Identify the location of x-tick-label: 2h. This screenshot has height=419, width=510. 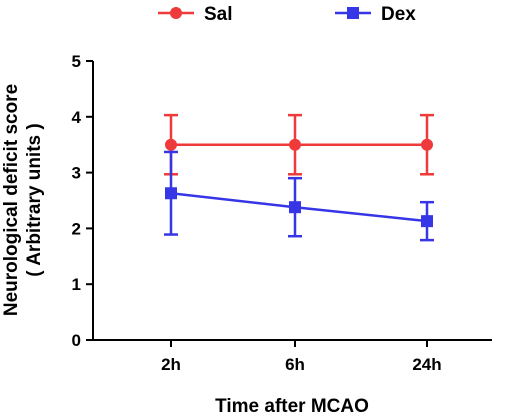
(171, 364).